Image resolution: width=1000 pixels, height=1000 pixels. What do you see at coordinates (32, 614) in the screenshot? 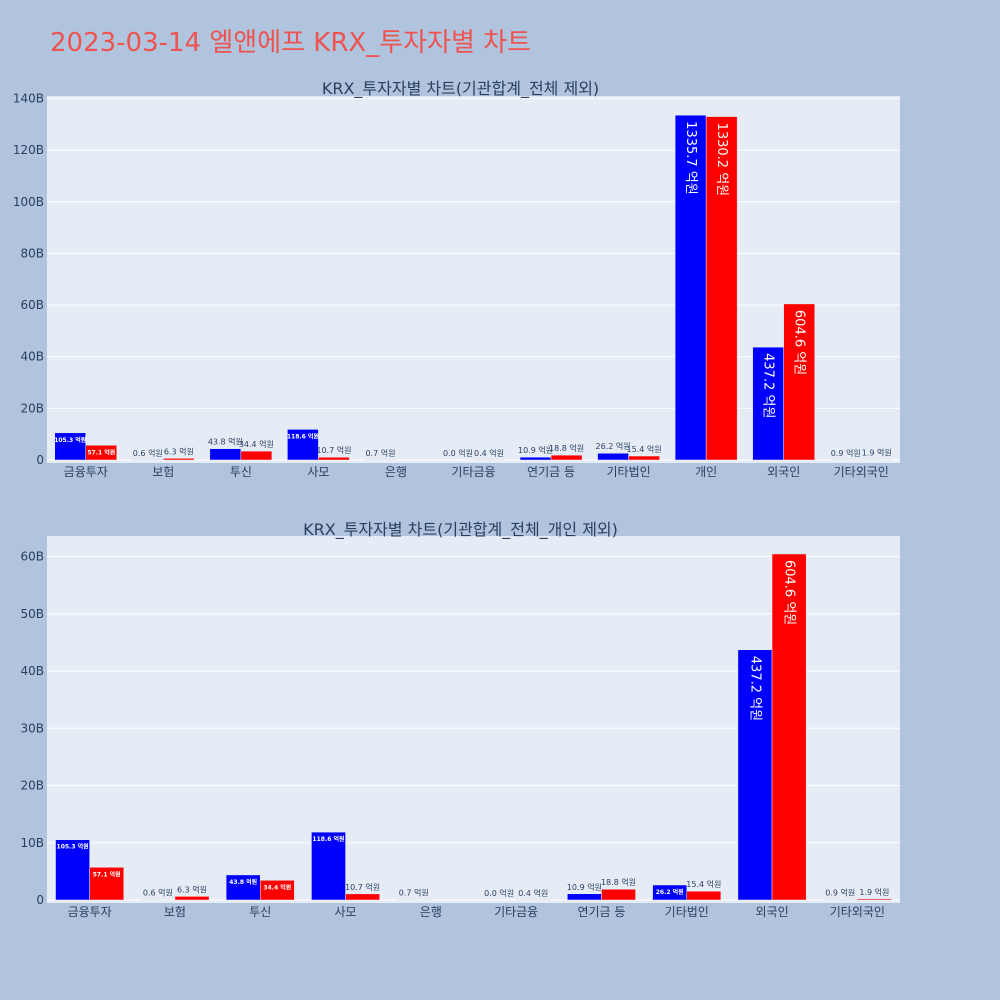
I see `y-tick-label: 50B` at bounding box center [32, 614].